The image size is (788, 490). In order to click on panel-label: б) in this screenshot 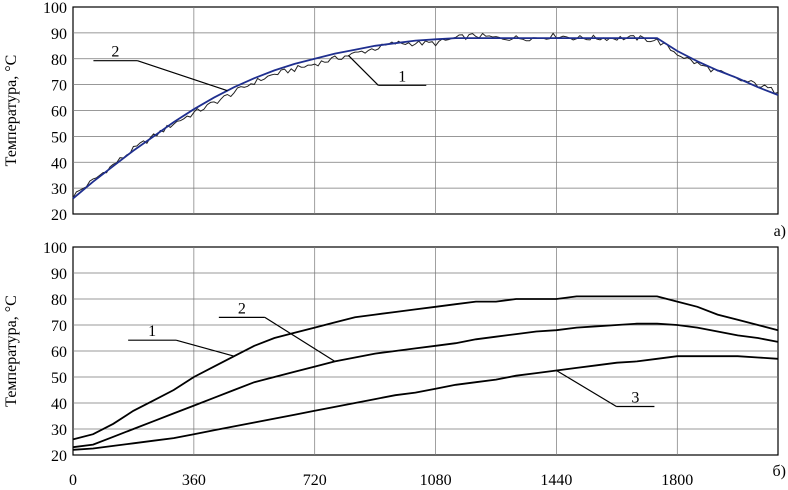, I will do `click(779, 471)`.